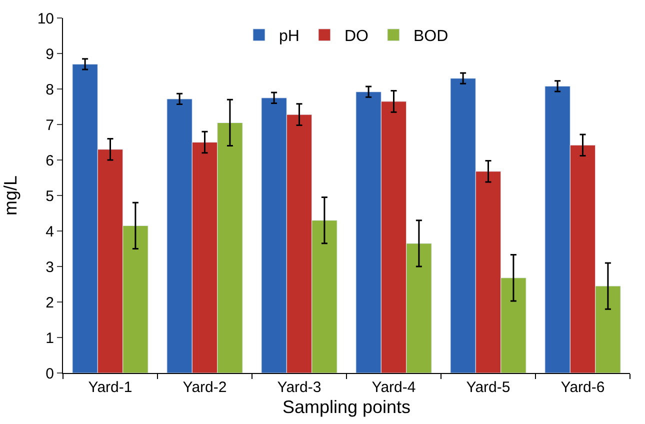 The width and height of the screenshot is (645, 424). I want to click on x-tick-label: Yard-1, so click(110, 387).